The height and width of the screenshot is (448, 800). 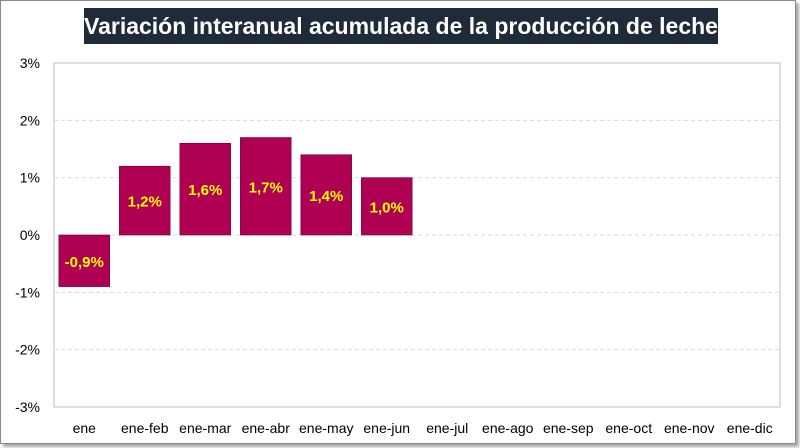 What do you see at coordinates (30, 178) in the screenshot?
I see `y-tick-label: 1%` at bounding box center [30, 178].